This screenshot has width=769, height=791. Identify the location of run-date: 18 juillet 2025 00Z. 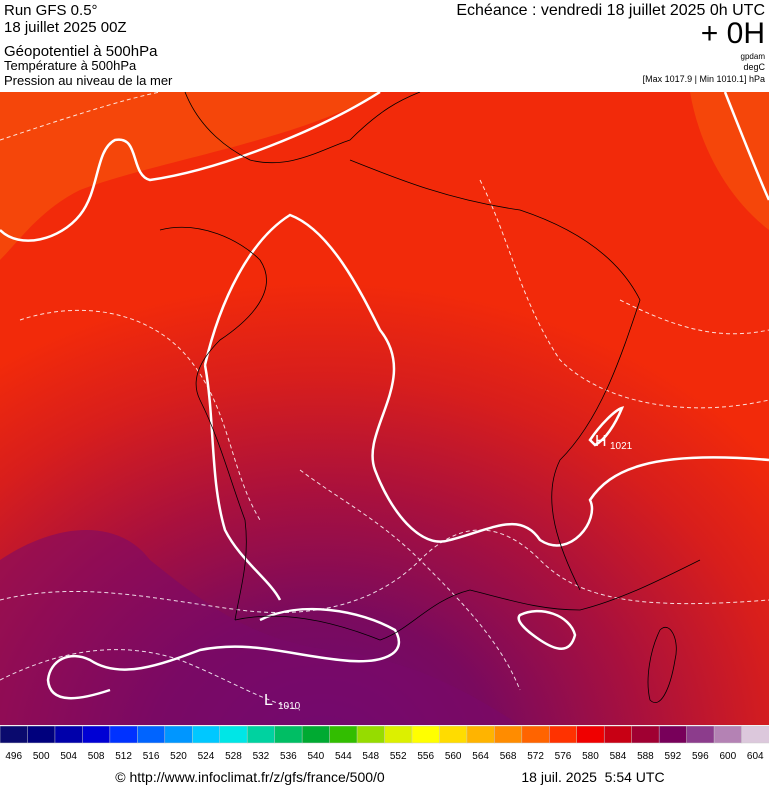
(65, 27).